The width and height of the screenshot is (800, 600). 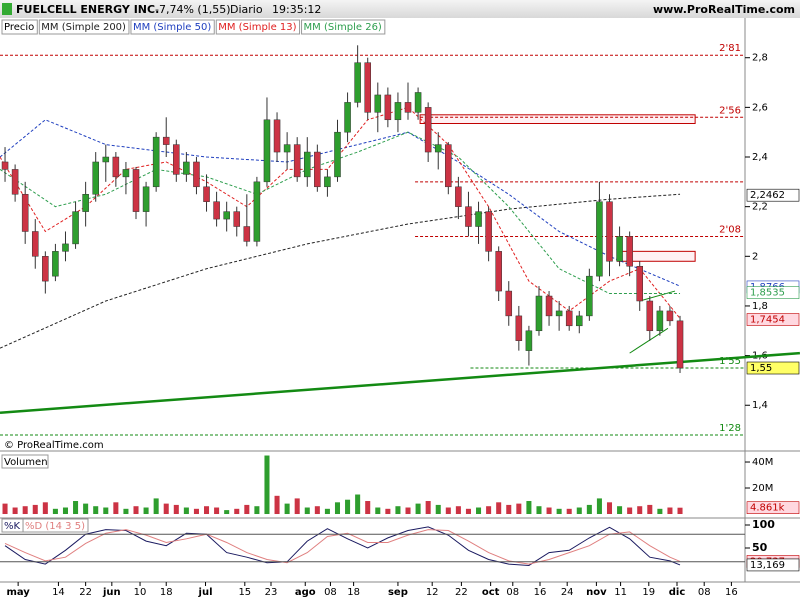 What do you see at coordinates (296, 9) in the screenshot?
I see `time: 19:35:12` at bounding box center [296, 9].